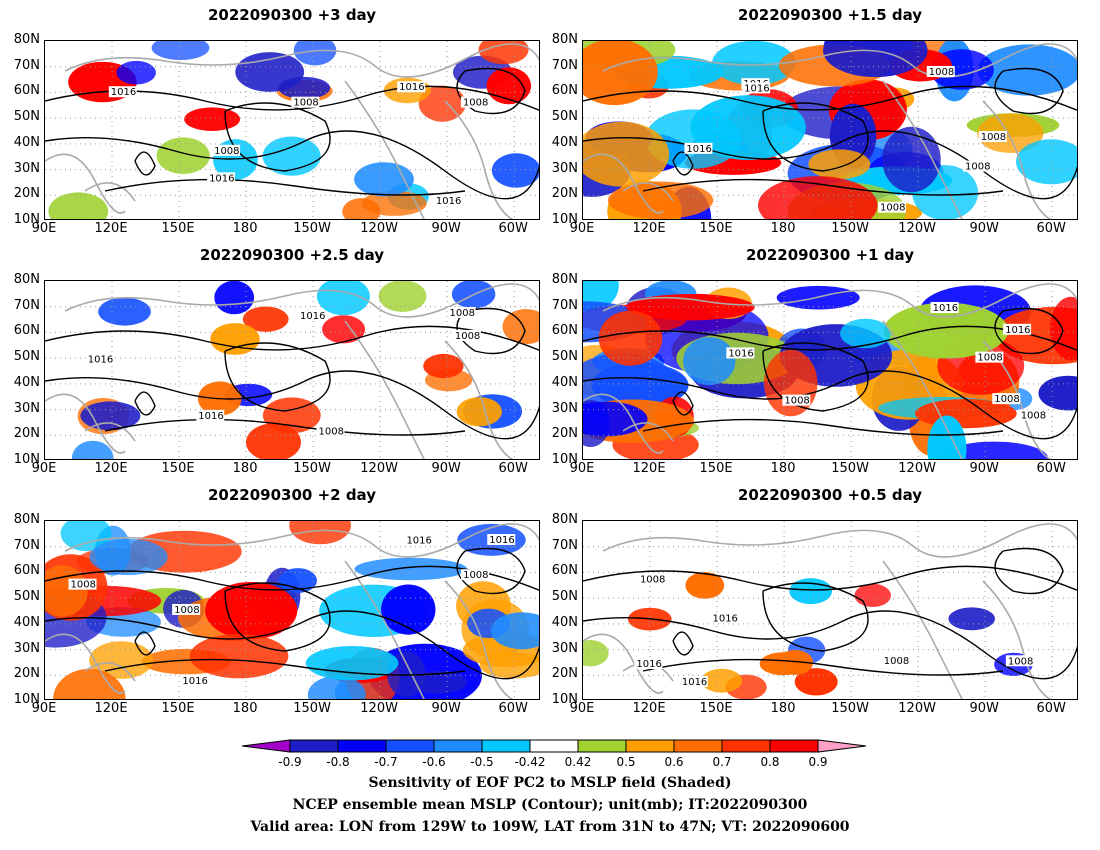 The width and height of the screenshot is (1100, 850). Describe the element at coordinates (564, 674) in the screenshot. I see `y-tick-label: 20N` at that location.